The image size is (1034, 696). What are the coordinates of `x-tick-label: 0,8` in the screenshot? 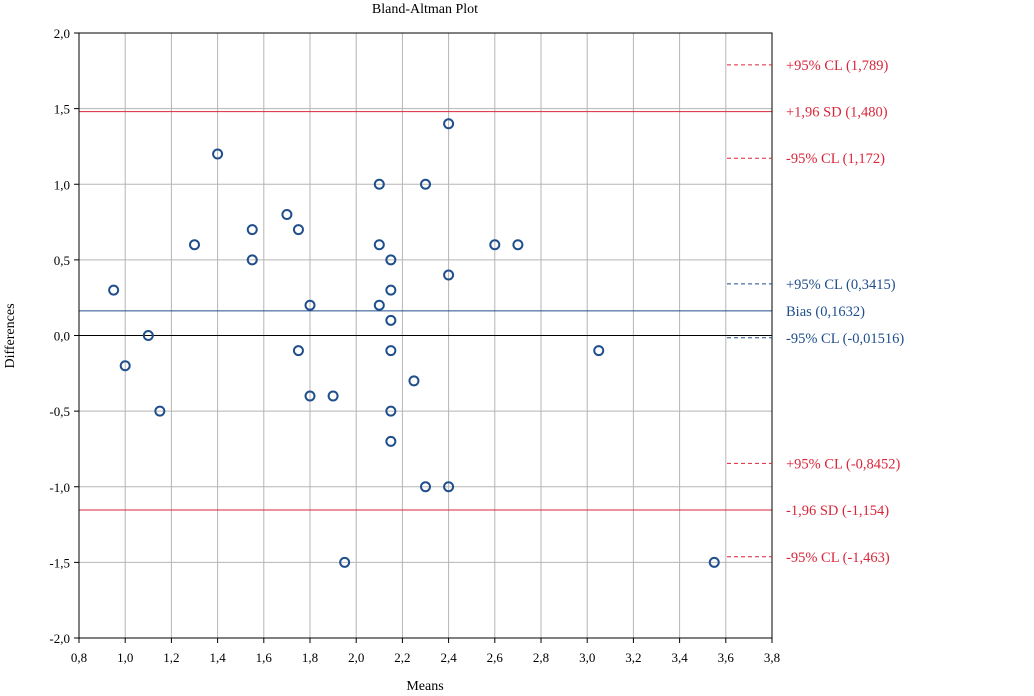 It's located at (79, 657).